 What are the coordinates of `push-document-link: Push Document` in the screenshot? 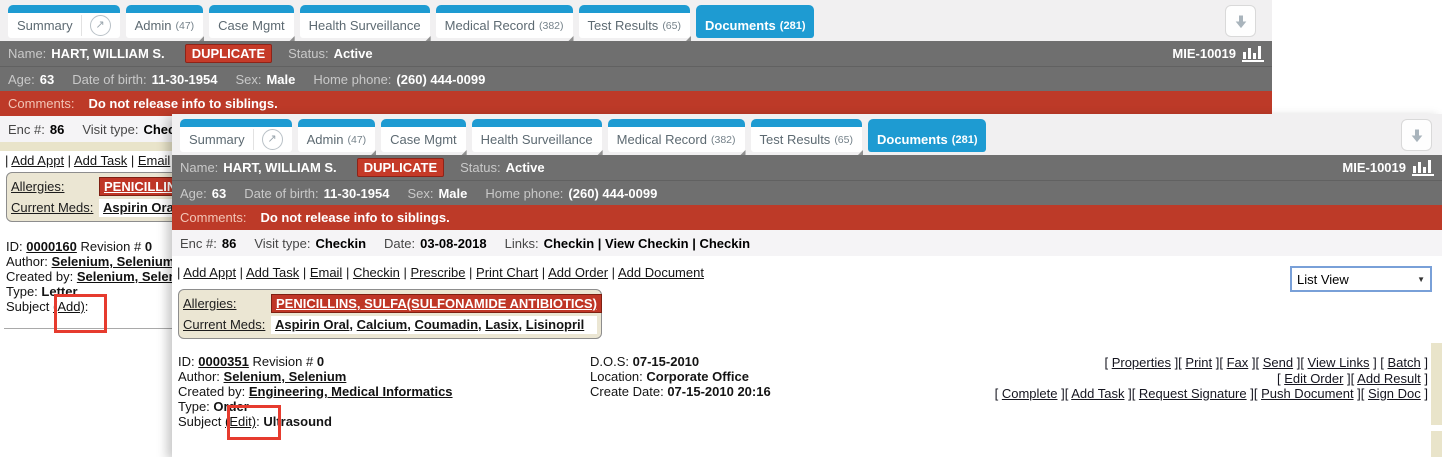 It's located at (1307, 393).